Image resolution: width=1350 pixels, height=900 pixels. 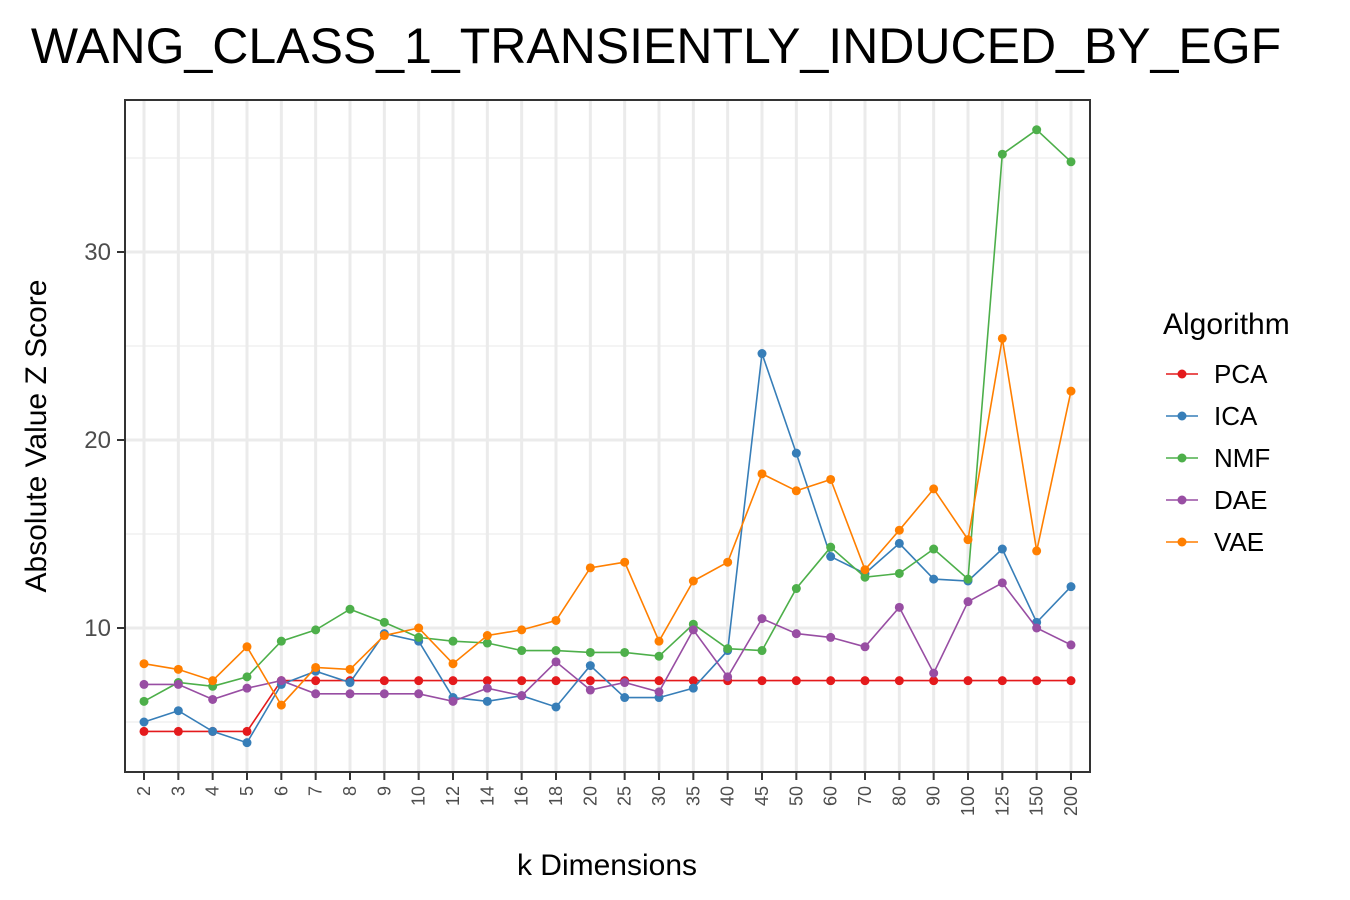 I want to click on x-tick-label: 30, so click(x=659, y=796).